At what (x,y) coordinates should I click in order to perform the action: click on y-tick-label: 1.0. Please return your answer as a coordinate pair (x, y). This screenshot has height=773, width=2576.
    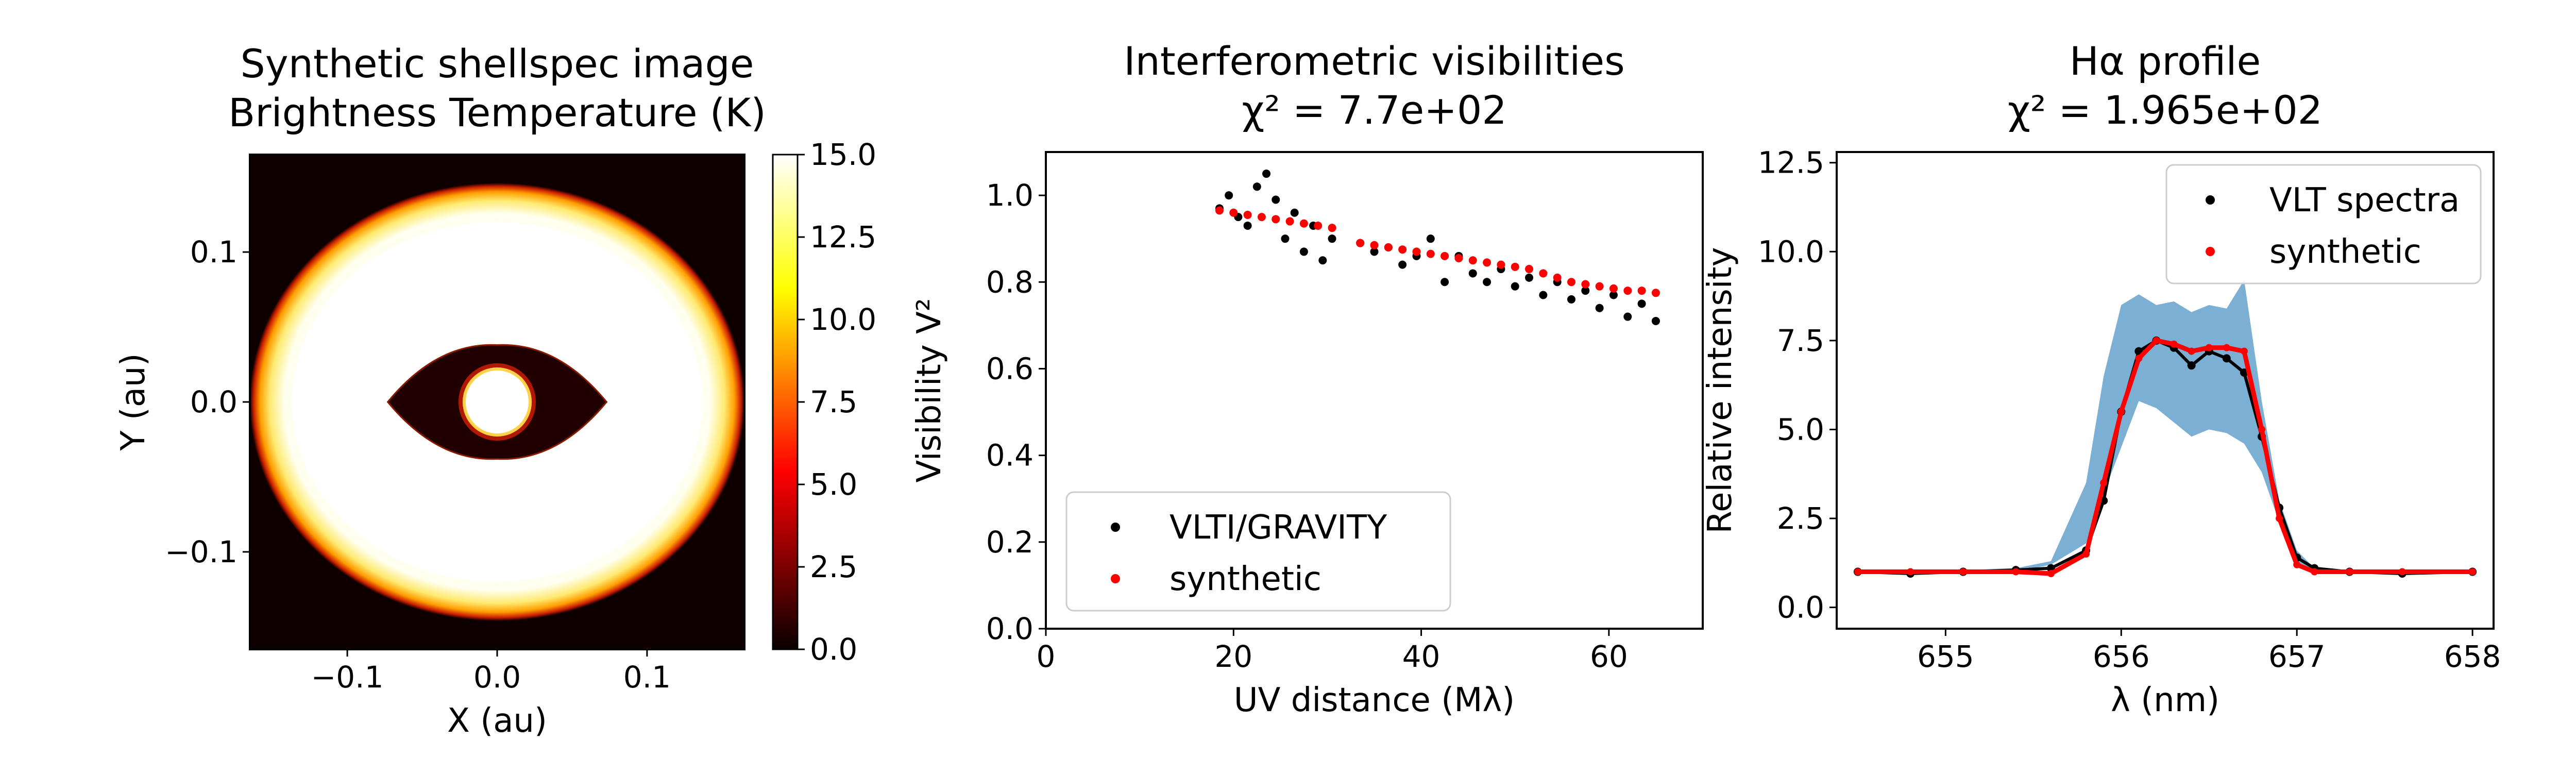
    Looking at the image, I should click on (1009, 196).